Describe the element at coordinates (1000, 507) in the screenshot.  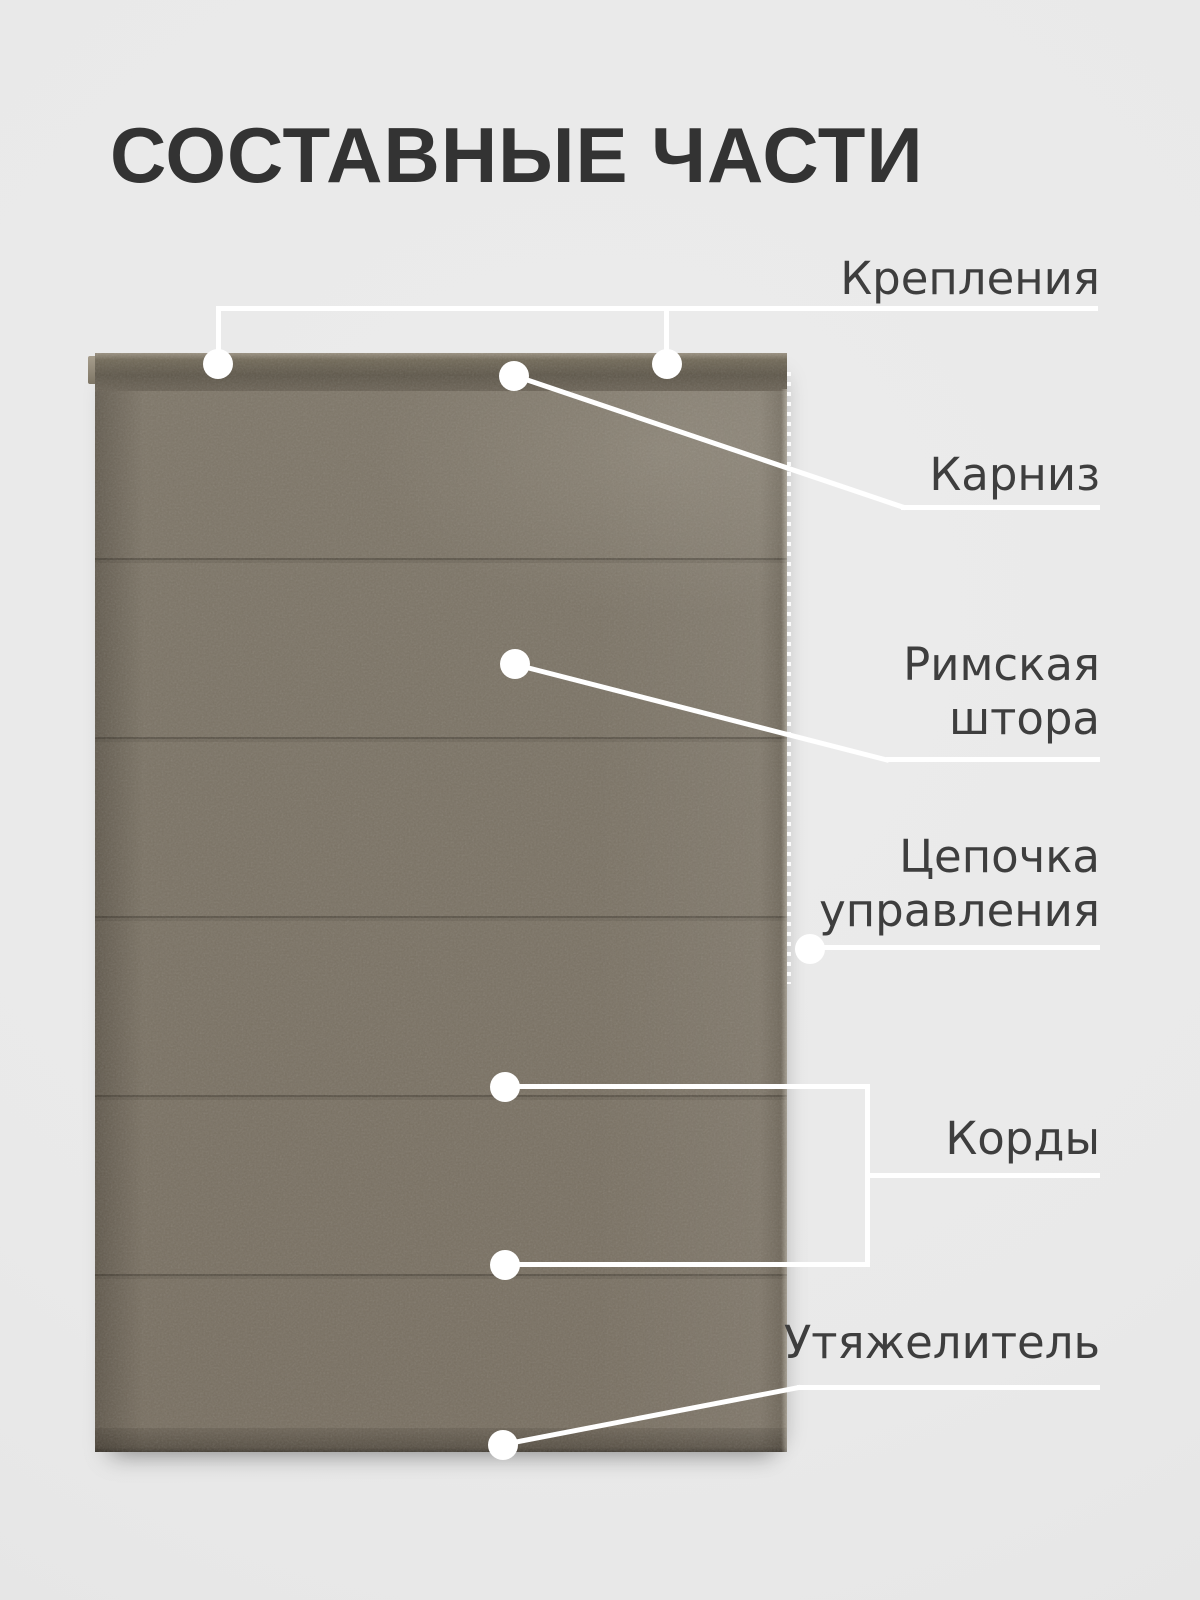
I see `cornice-callout-line-horizontal` at that location.